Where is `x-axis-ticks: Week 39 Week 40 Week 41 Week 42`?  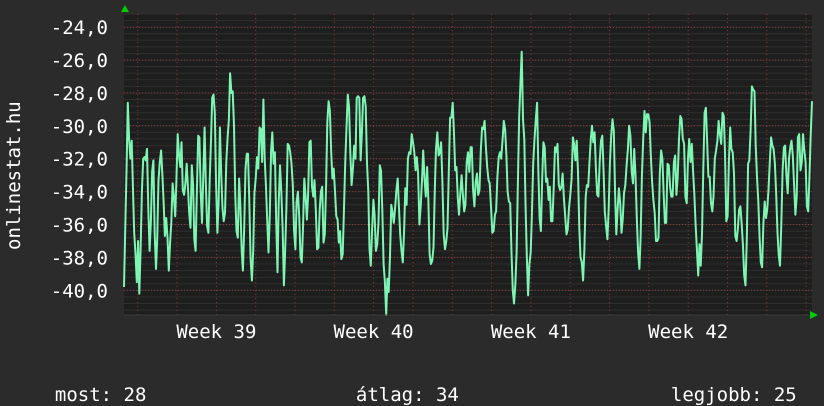 x-axis-ticks: Week 39 Week 40 Week 41 Week 42 is located at coordinates (452, 332).